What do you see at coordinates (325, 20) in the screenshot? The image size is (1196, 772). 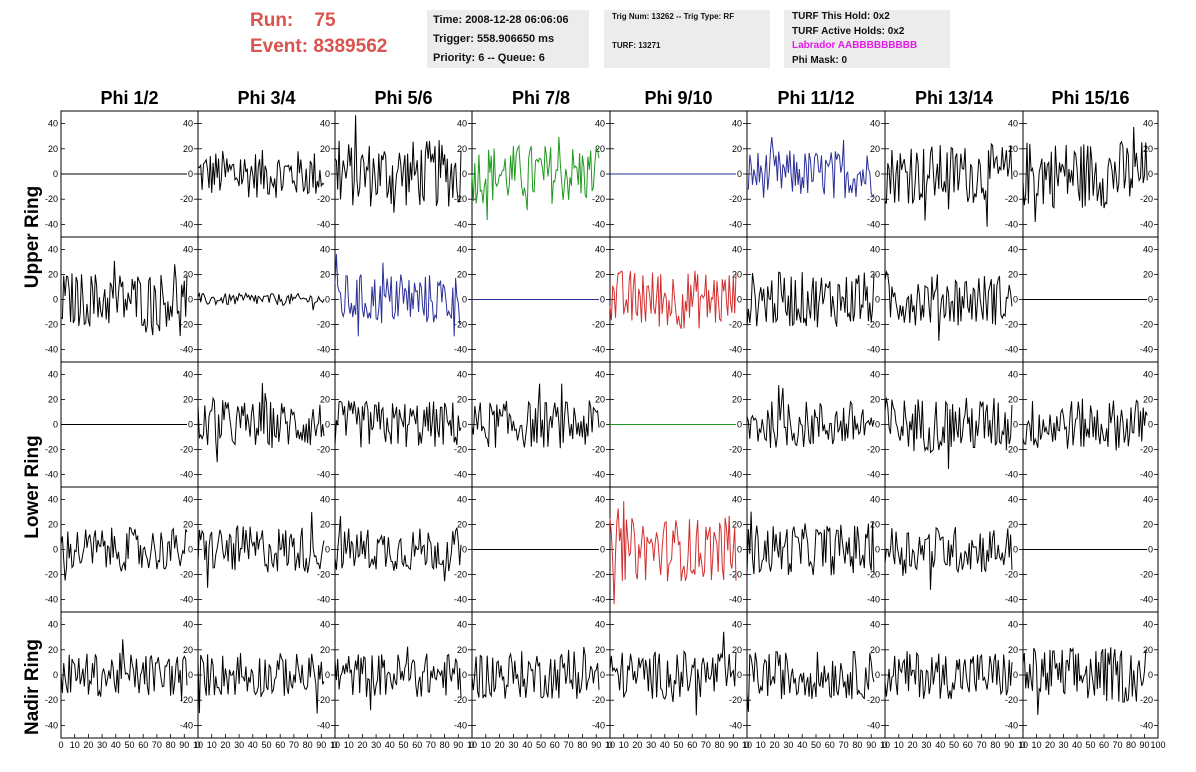 I see `run-value: 75` at bounding box center [325, 20].